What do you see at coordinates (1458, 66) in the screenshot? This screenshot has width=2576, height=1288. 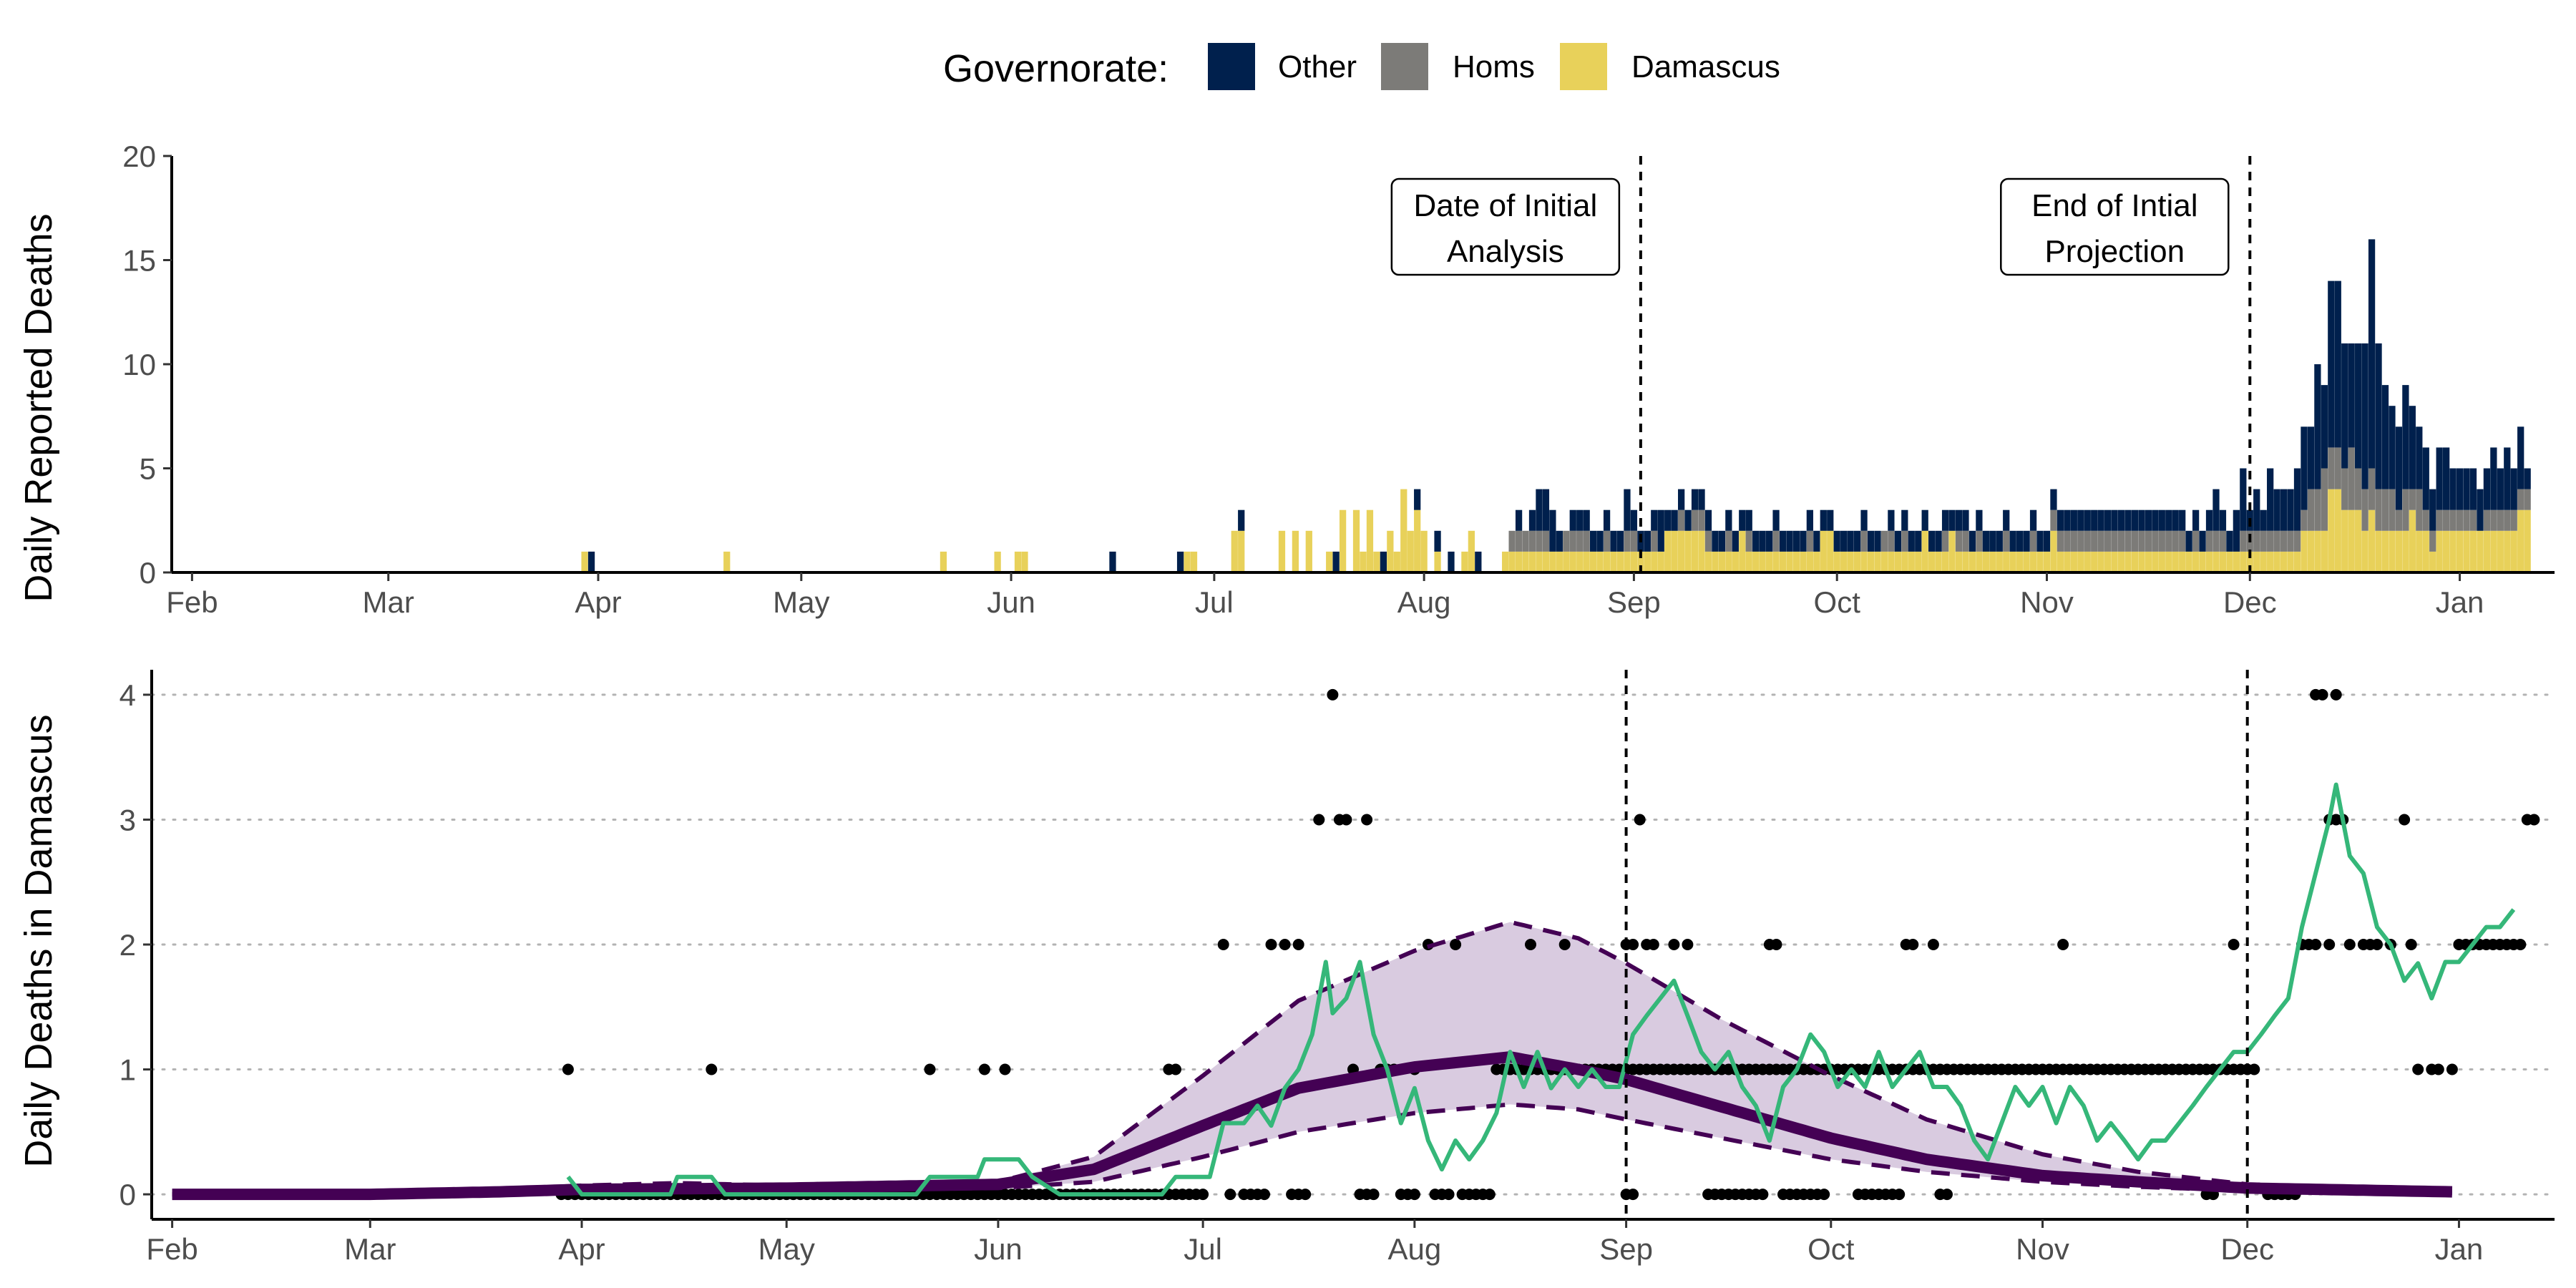 I see `legend-item-homs: Homs` at bounding box center [1458, 66].